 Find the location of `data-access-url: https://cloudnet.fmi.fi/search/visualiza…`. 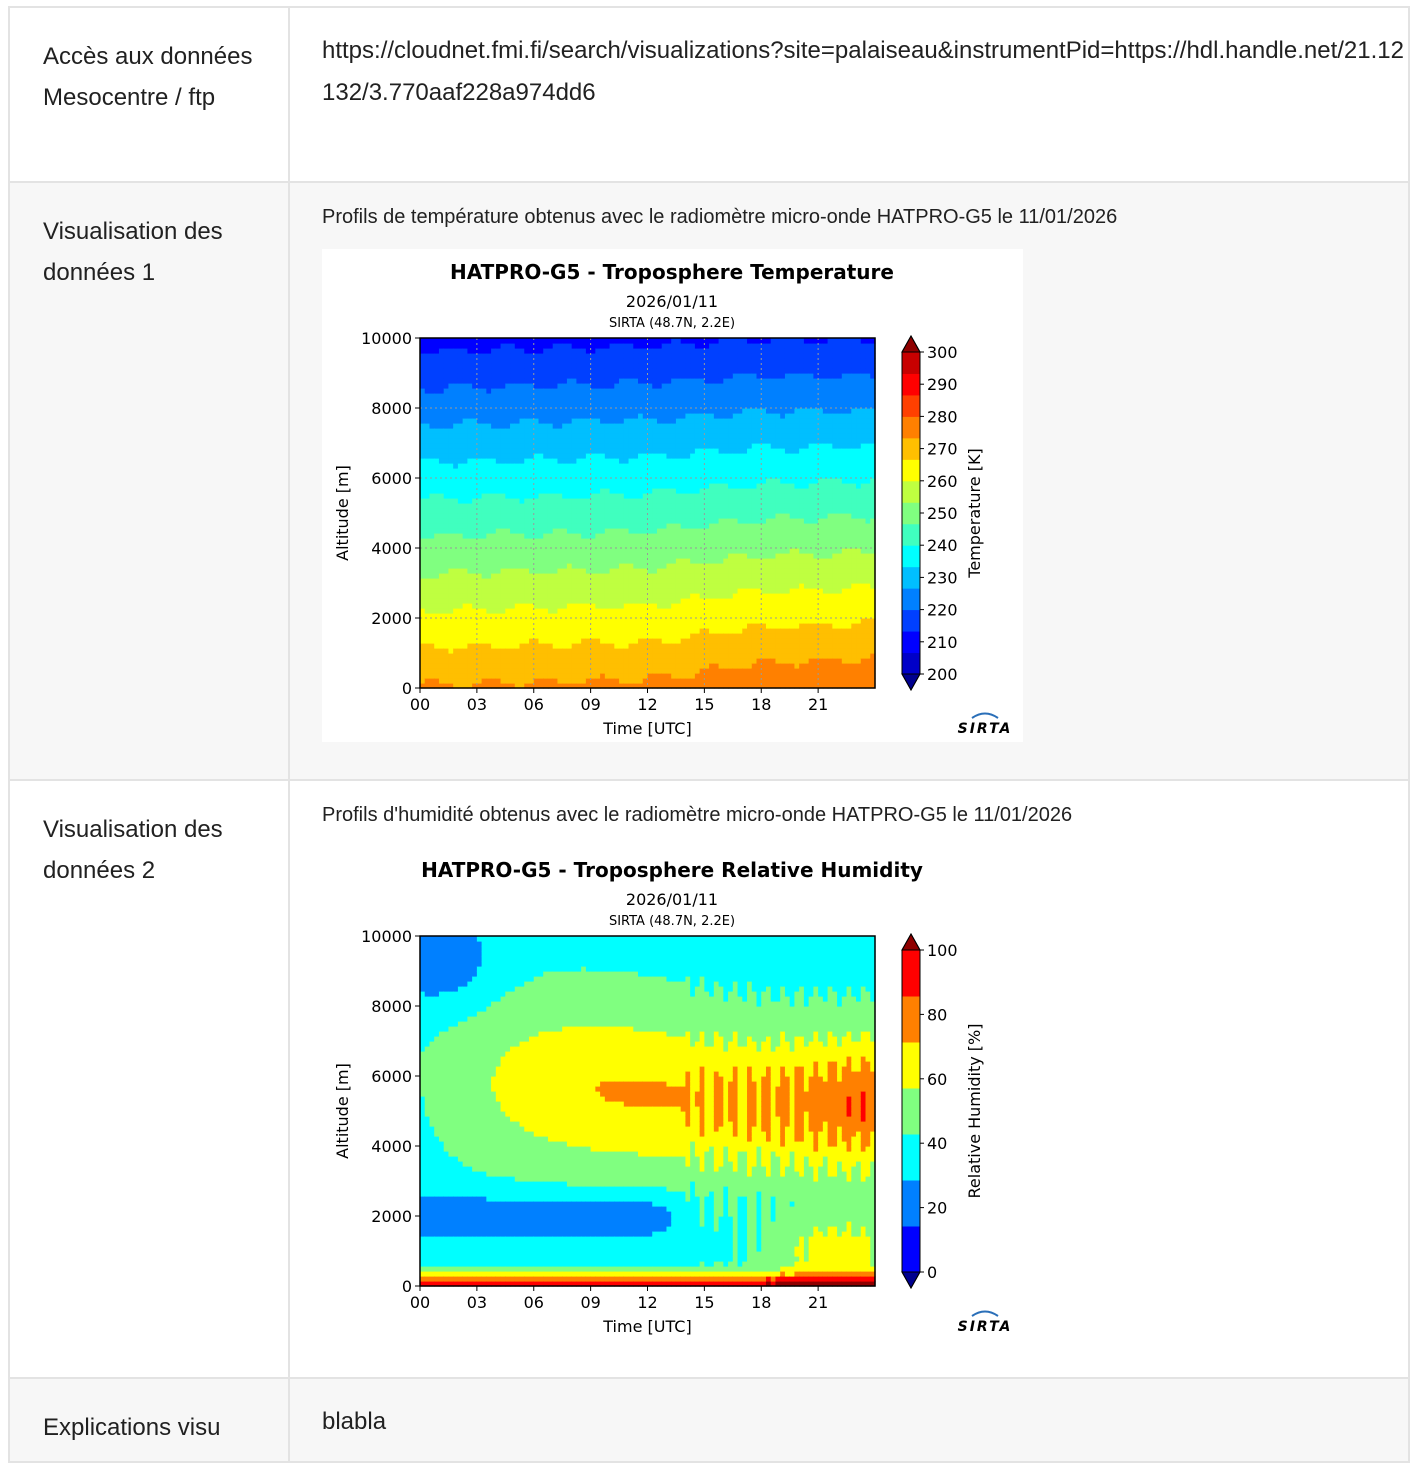

data-access-url: https://cloudnet.fmi.fi/search/visualiza… is located at coordinates (863, 71).